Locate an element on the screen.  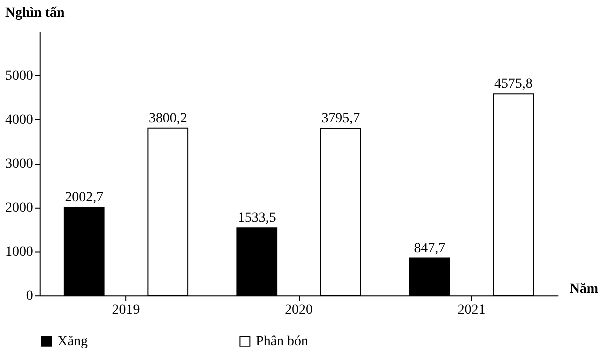
y-tick-label: 5000 is located at coordinates (20, 76).